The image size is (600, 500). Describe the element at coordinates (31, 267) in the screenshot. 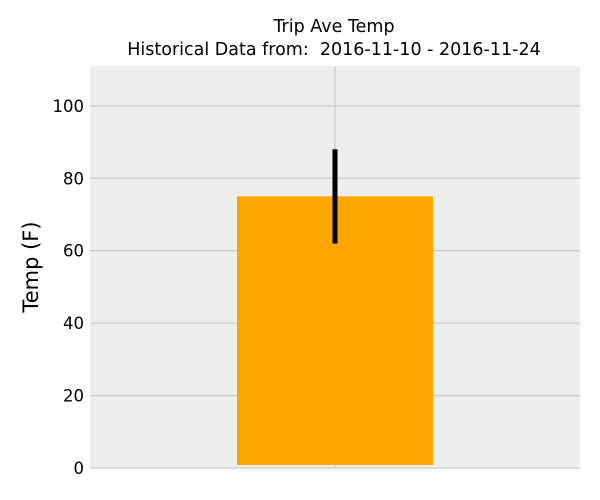

I see `y-axis-label: Temp (F)` at that location.